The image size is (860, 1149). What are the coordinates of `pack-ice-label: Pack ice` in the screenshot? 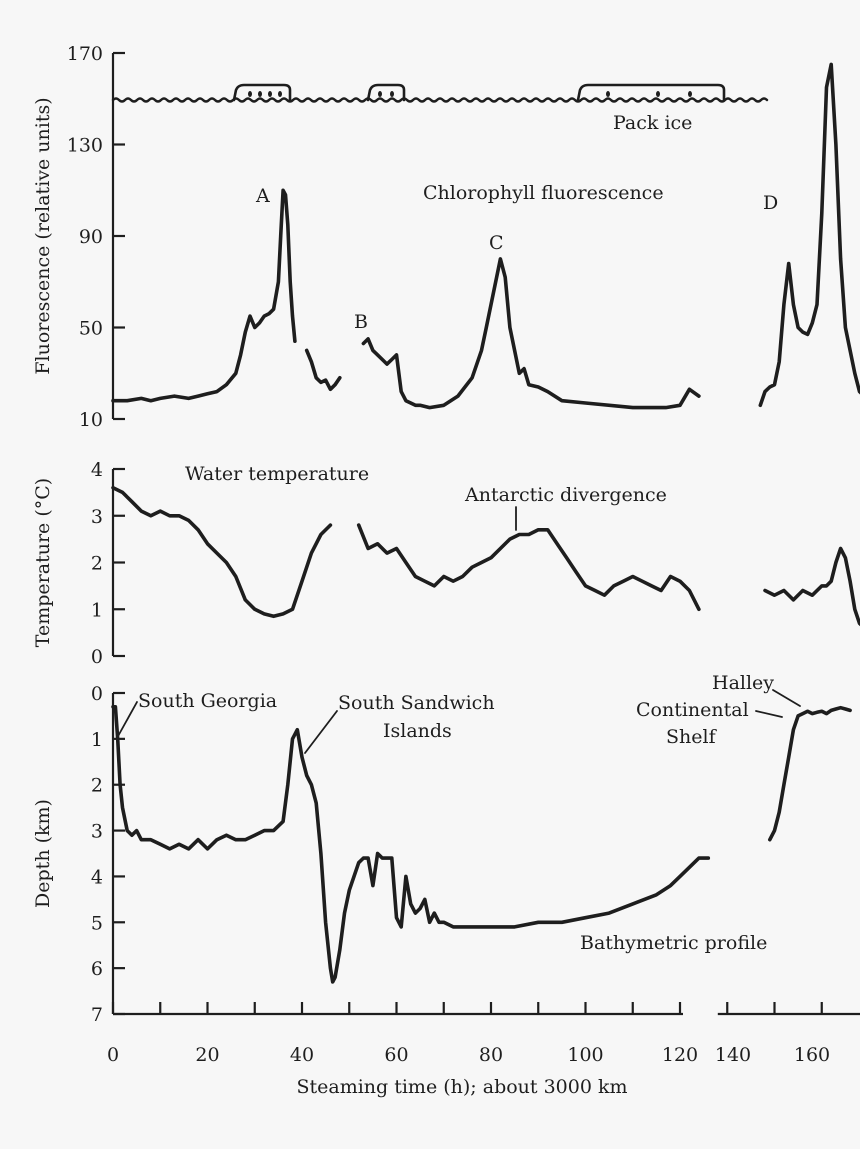 It's located at (652, 123).